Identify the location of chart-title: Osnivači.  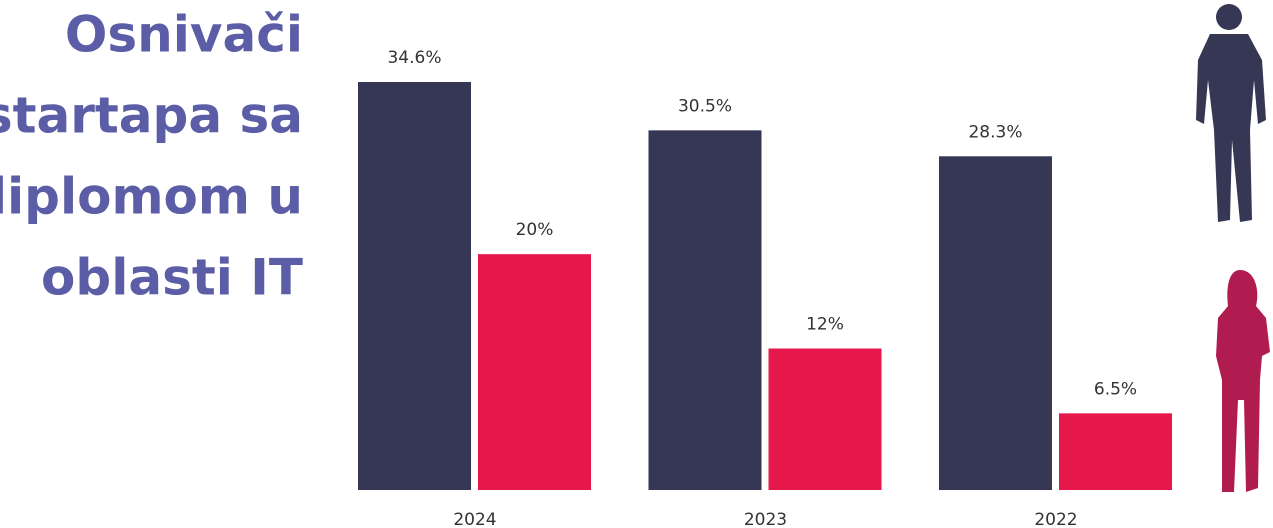
(184, 35).